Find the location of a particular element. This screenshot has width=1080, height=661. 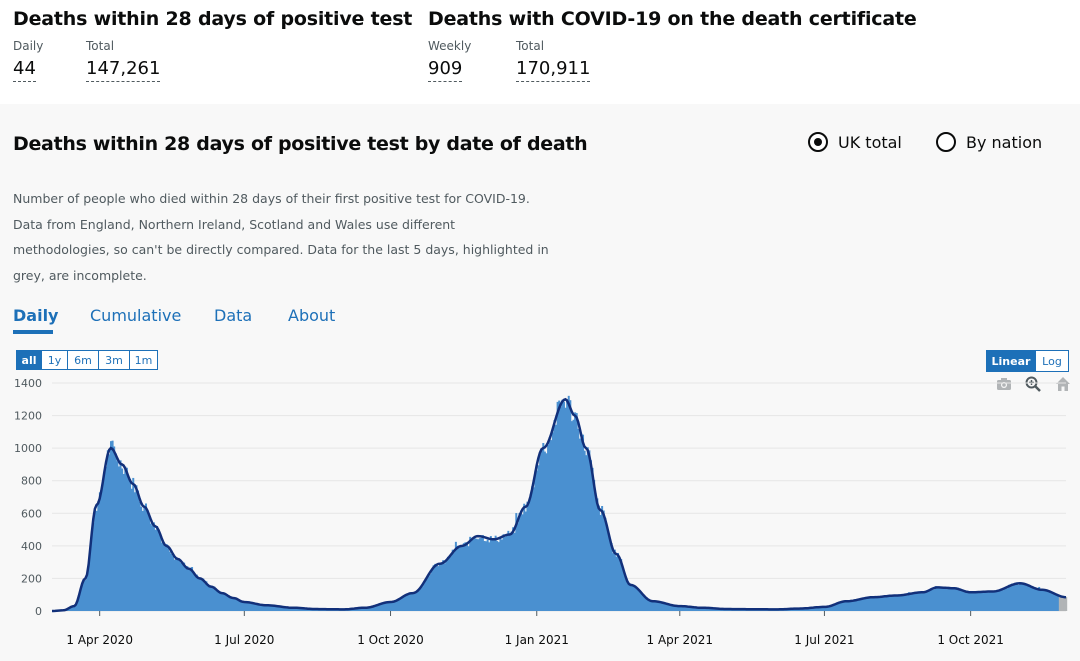

radio-uk-total: UK total is located at coordinates (855, 142).